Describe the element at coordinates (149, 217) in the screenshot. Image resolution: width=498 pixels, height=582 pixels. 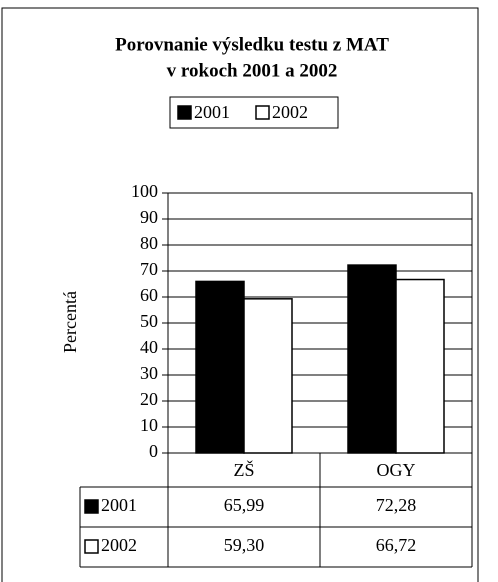
I see `y-tick-label: 90` at that location.